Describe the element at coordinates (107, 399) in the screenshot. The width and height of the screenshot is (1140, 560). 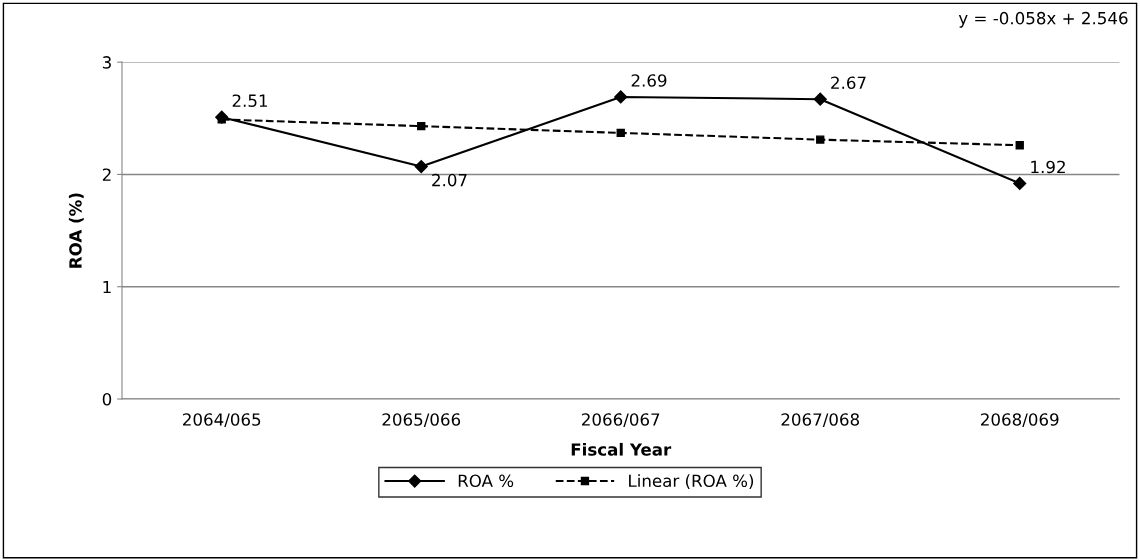
I see `y-tick-label: 0` at that location.